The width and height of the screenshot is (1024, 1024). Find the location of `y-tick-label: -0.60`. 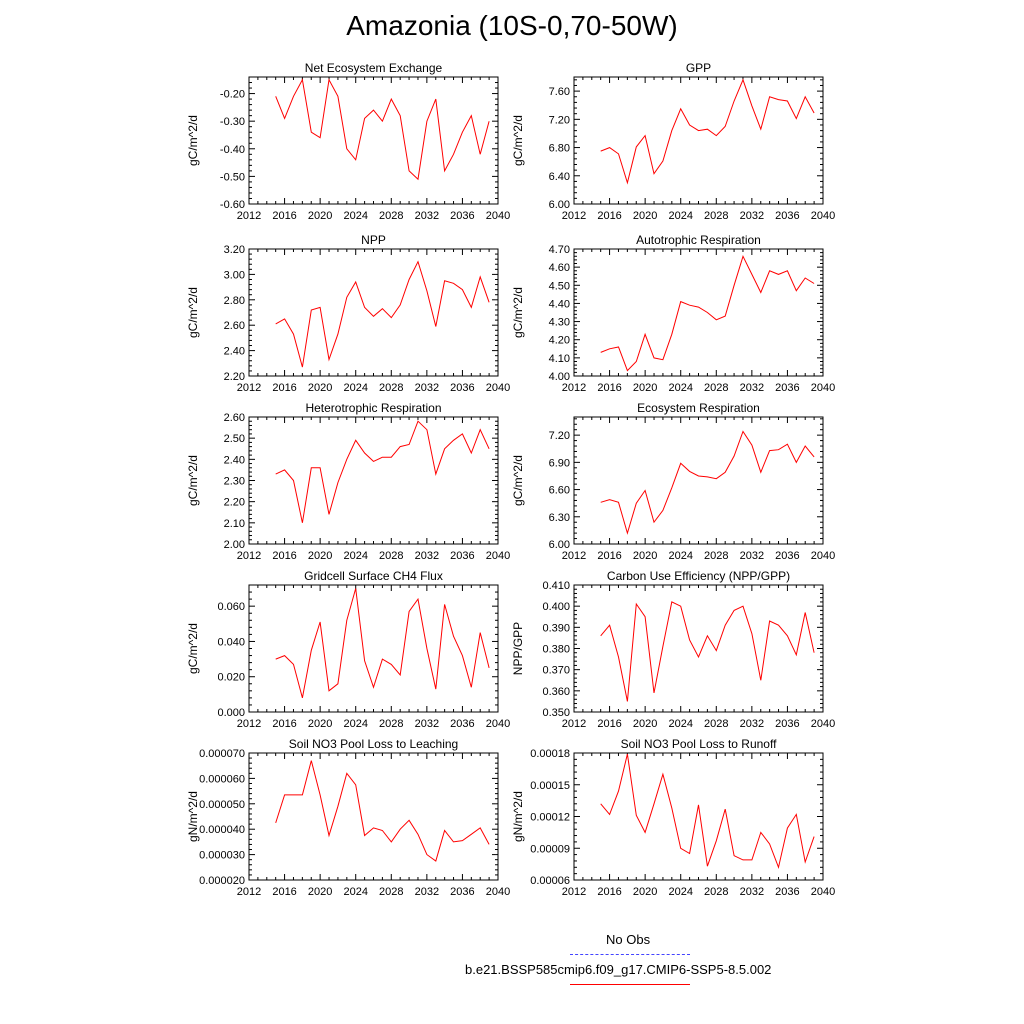

y-tick-label: -0.60 is located at coordinates (232, 205).